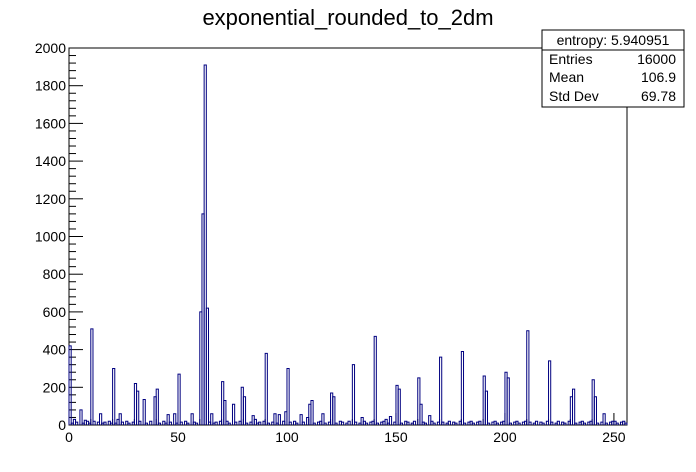 This screenshot has height=472, width=696. Describe the element at coordinates (55, 350) in the screenshot. I see `y-tick-label: 400` at that location.